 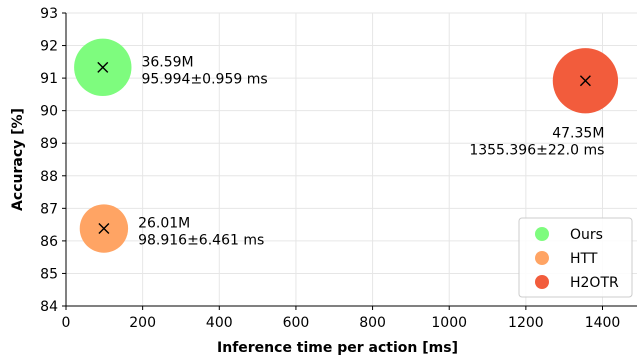 What do you see at coordinates (18, 159) in the screenshot?
I see `y-axis-label: Accuracy [%]` at bounding box center [18, 159].